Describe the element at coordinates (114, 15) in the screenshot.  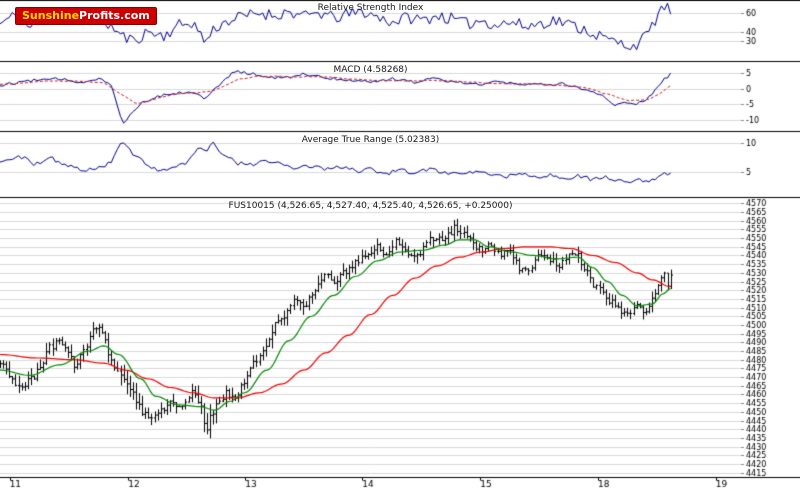
I see `logo-text-profits: Profits.com` at that location.